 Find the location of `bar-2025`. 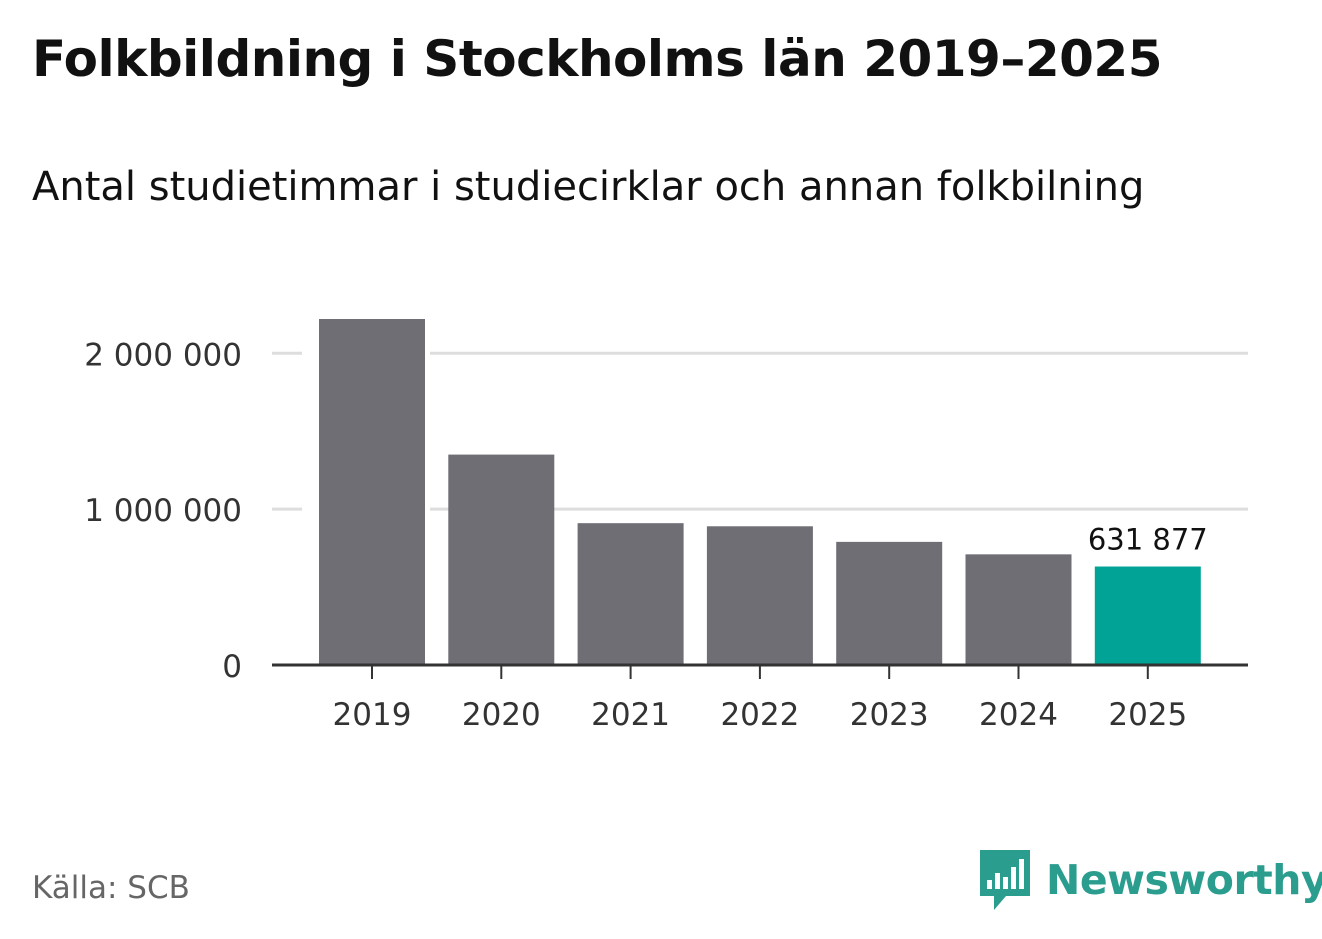

bar-2025 is located at coordinates (1147, 615).